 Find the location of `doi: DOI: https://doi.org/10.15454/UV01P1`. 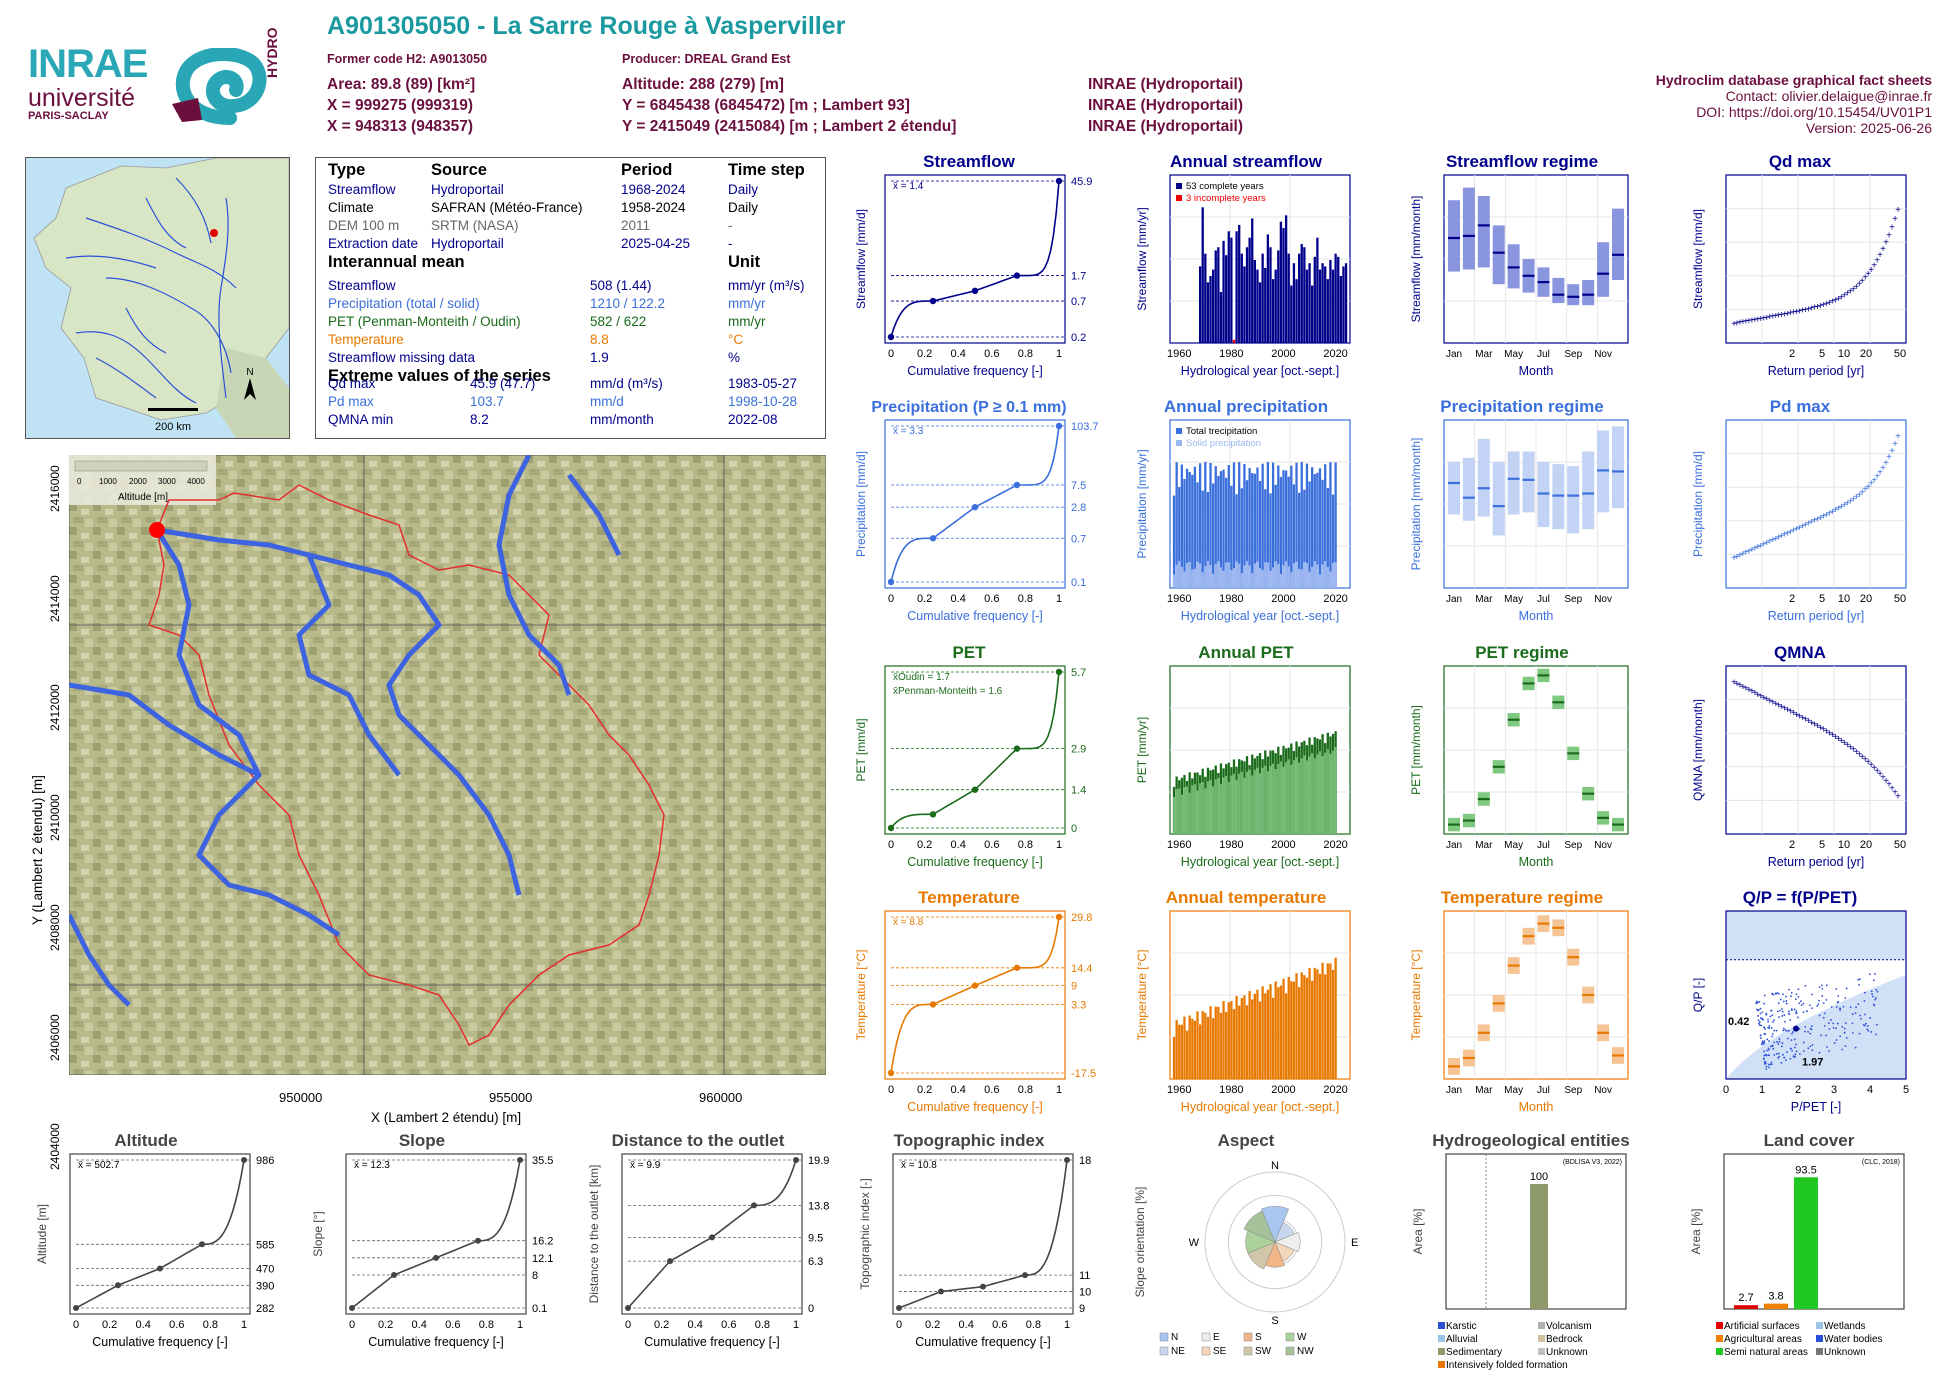

doi: DOI: https://doi.org/10.15454/UV01P1 is located at coordinates (1814, 112).